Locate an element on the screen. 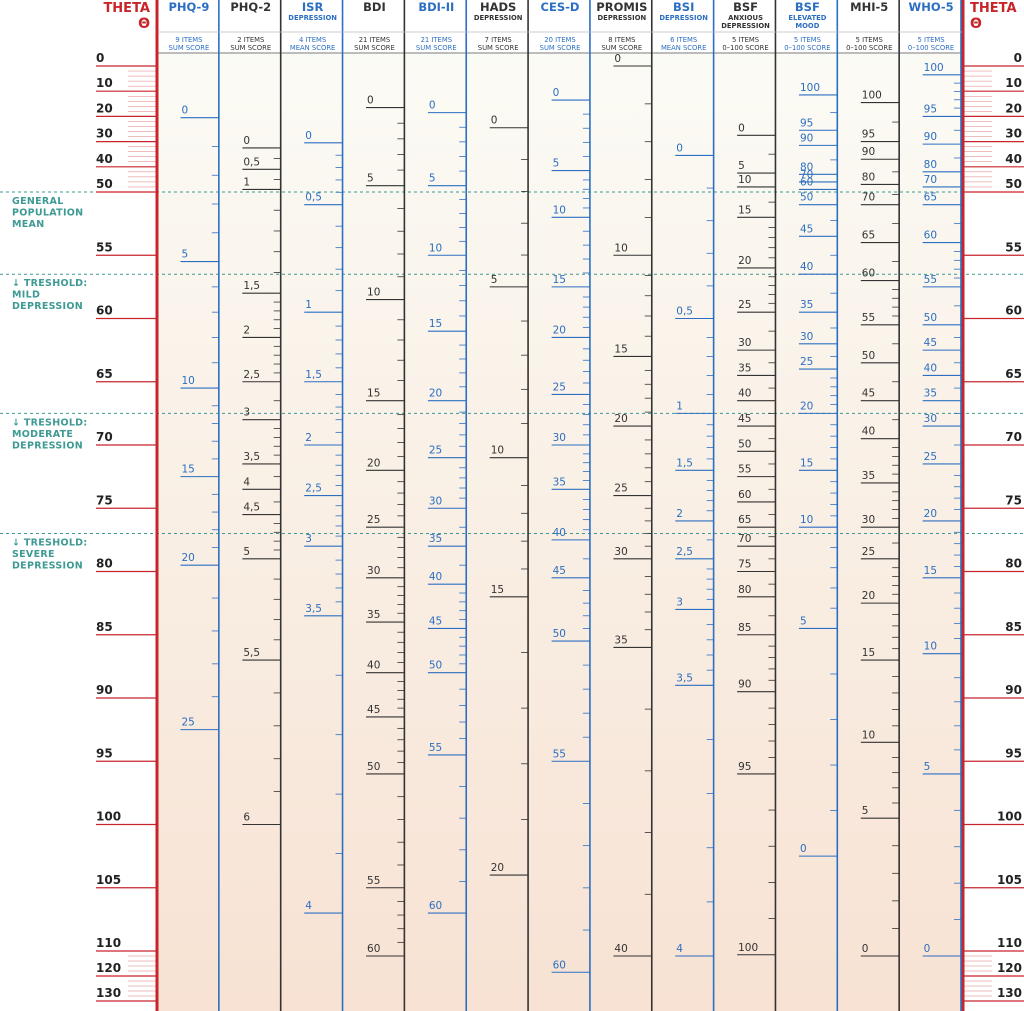 This screenshot has height=1011, width=1024. theta-label: 10 is located at coordinates (104, 83).